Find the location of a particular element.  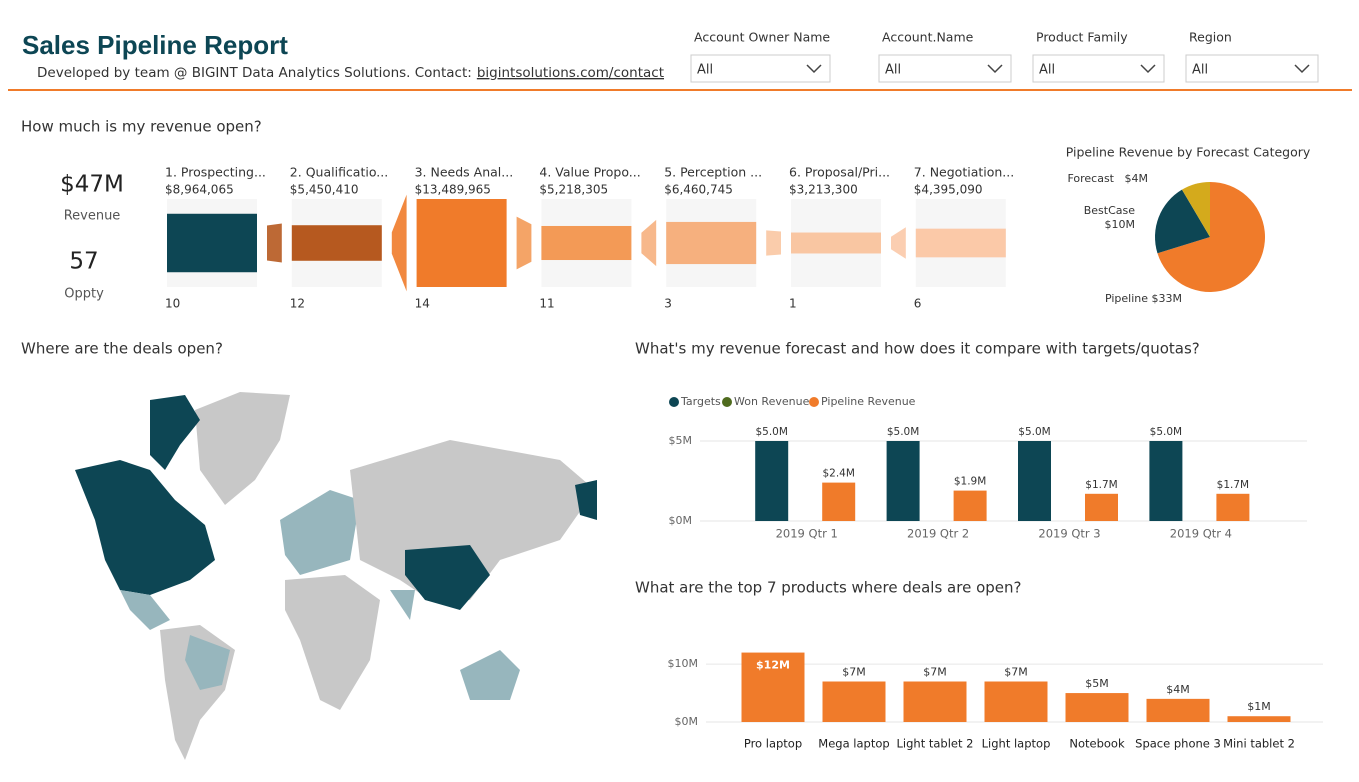

data-label: $5M is located at coordinates (1097, 683).